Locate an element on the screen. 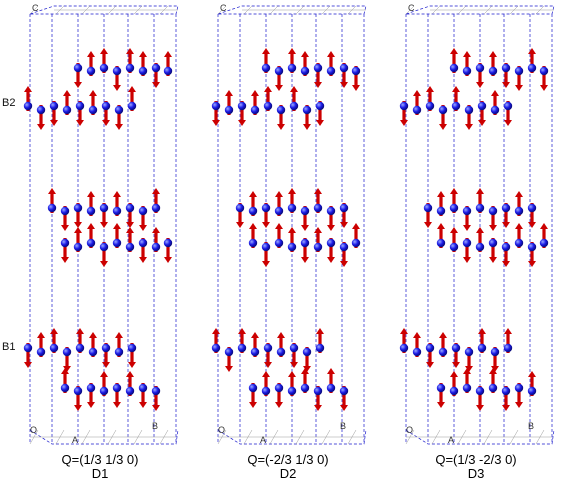 Image resolution: width=574 pixels, height=485 pixels. panel-name: D2 is located at coordinates (288, 473).